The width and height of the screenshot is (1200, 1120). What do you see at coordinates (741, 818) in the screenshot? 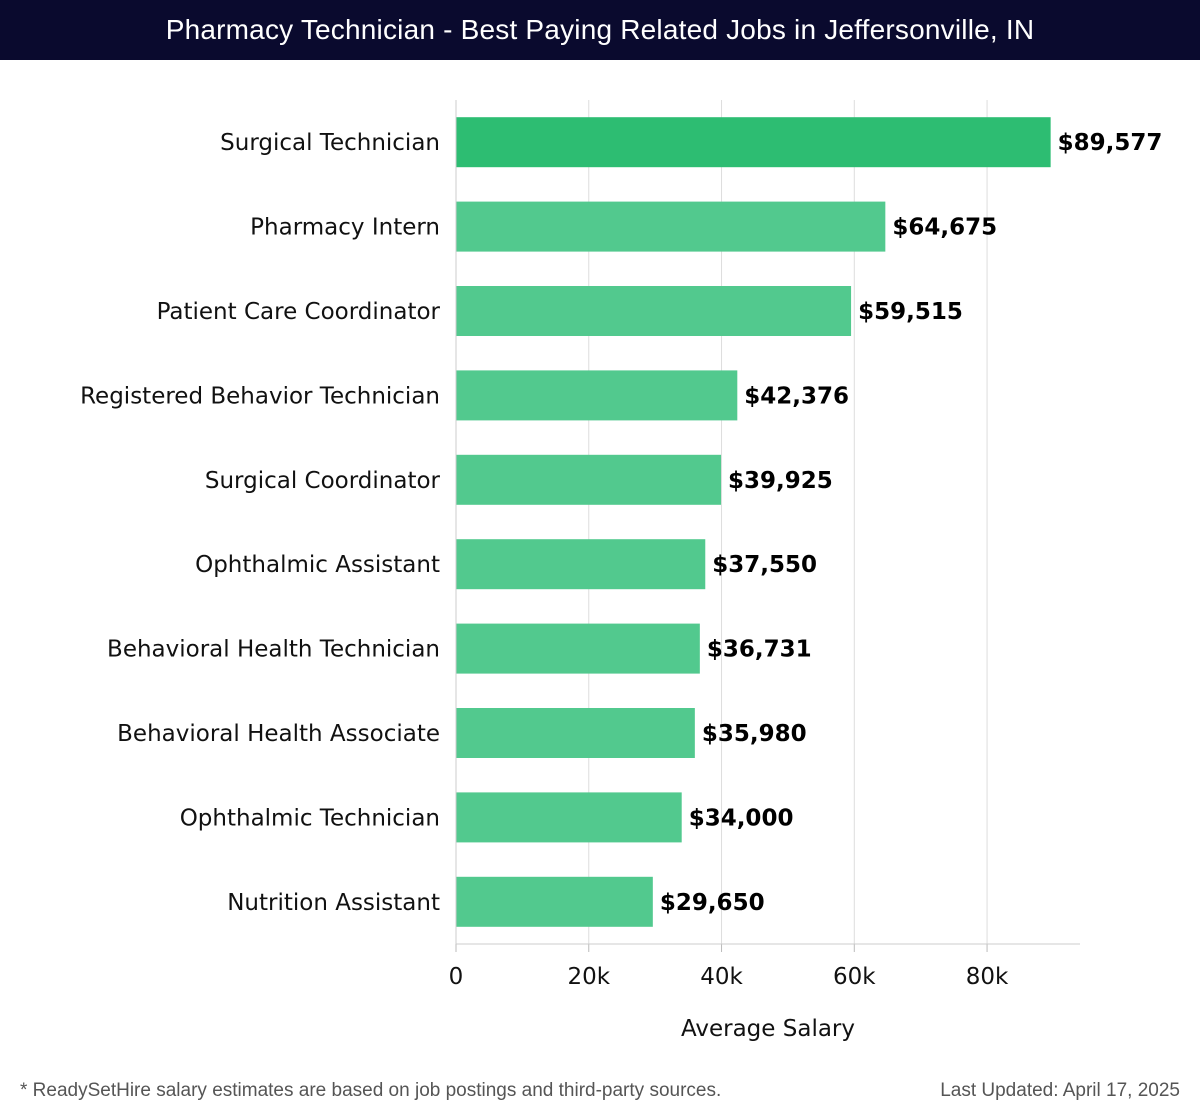
I see `value-label: $34,000` at bounding box center [741, 818].